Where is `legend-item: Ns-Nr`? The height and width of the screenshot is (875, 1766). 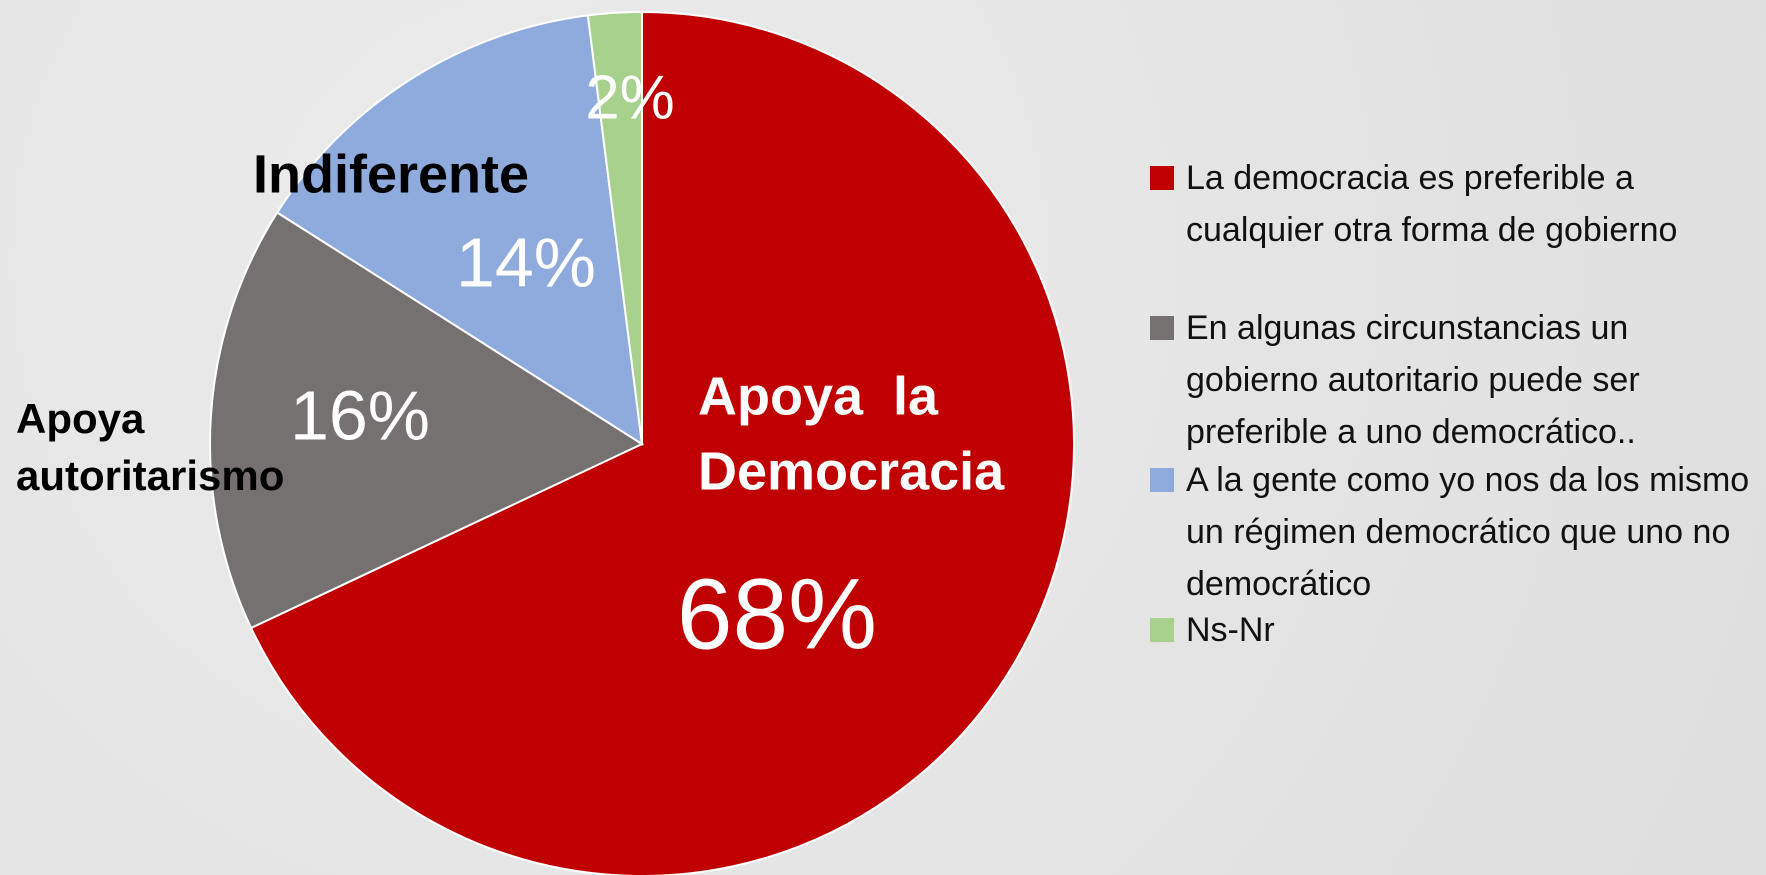
legend-item: Ns-Nr is located at coordinates (1450, 630).